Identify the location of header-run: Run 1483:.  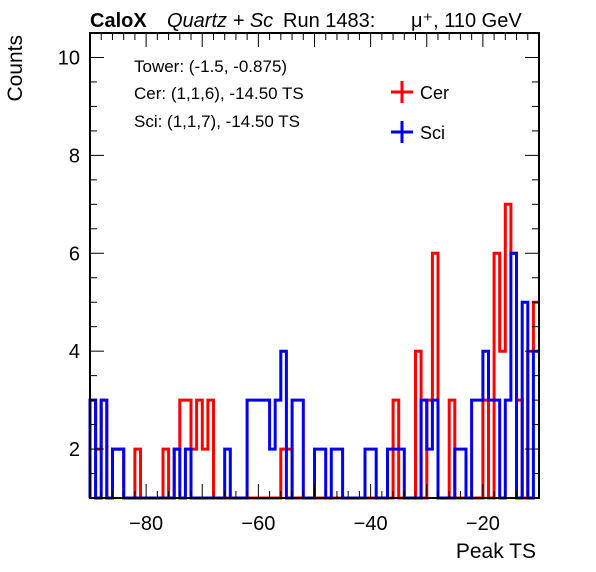
(329, 21).